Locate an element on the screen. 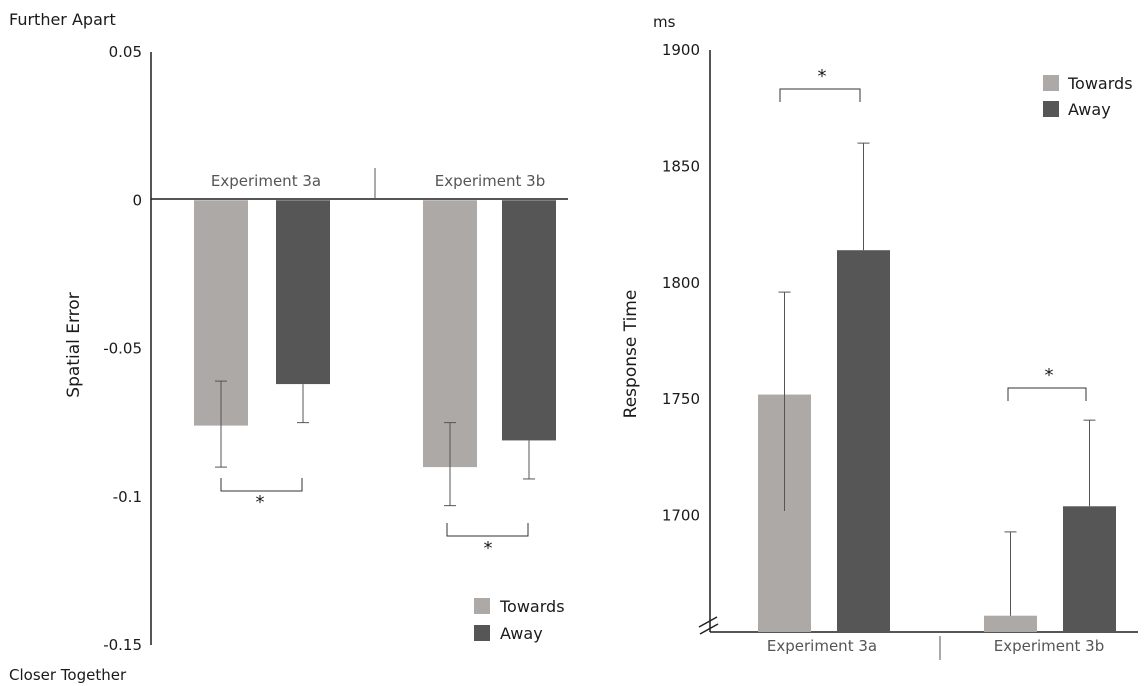 The image size is (1144, 686). right-y-tick-label: 1900 is located at coordinates (681, 50).